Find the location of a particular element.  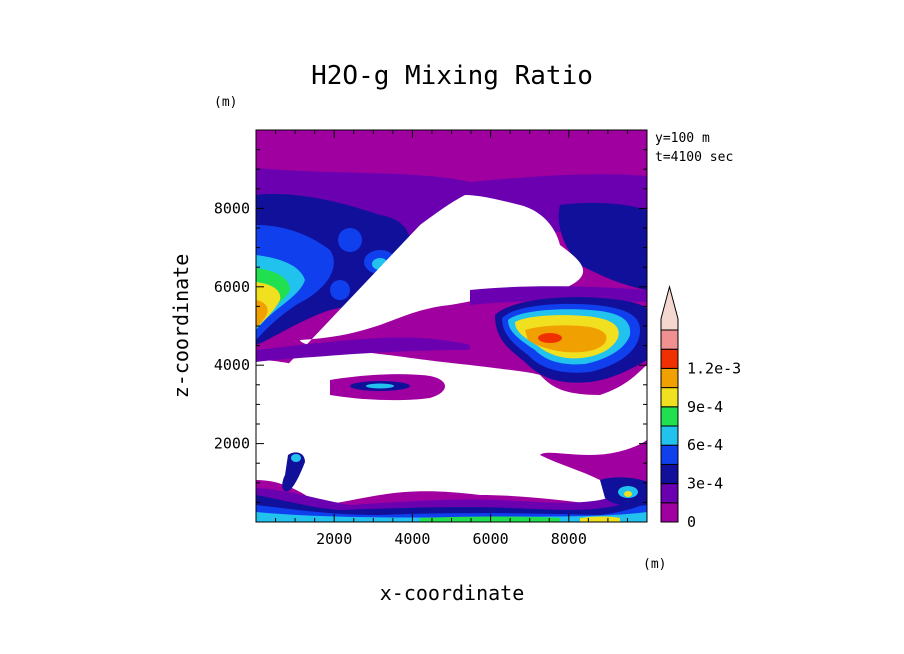

x-tick-label: 2000 is located at coordinates (334, 539).